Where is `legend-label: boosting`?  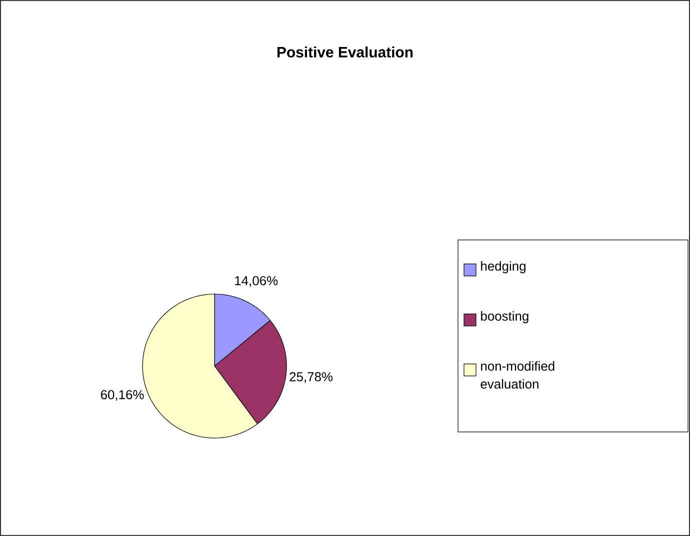 legend-label: boosting is located at coordinates (504, 317).